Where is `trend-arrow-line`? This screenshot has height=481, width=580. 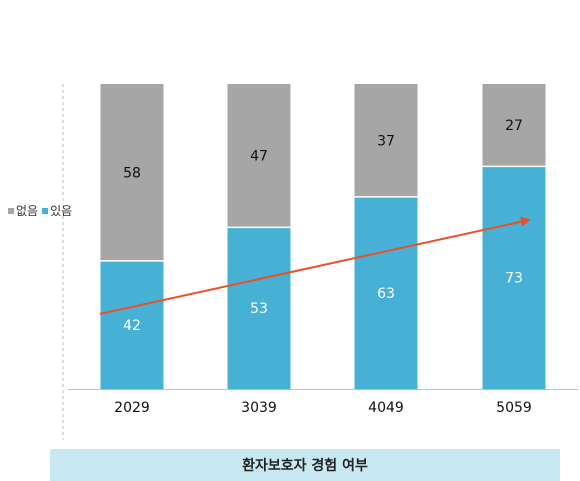 trend-arrow-line is located at coordinates (312, 267).